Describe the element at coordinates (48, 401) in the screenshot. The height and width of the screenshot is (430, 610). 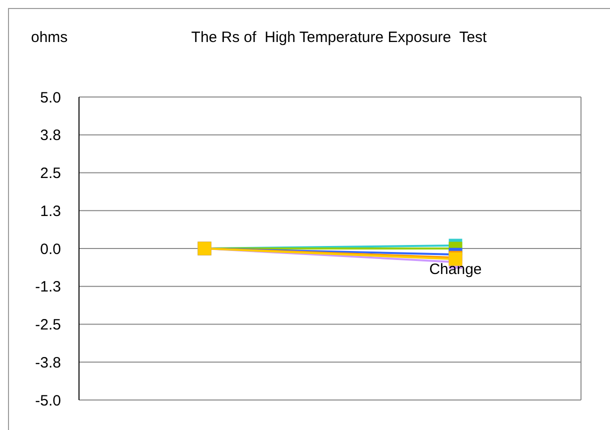
I see `y-tick-label: -5.0` at that location.